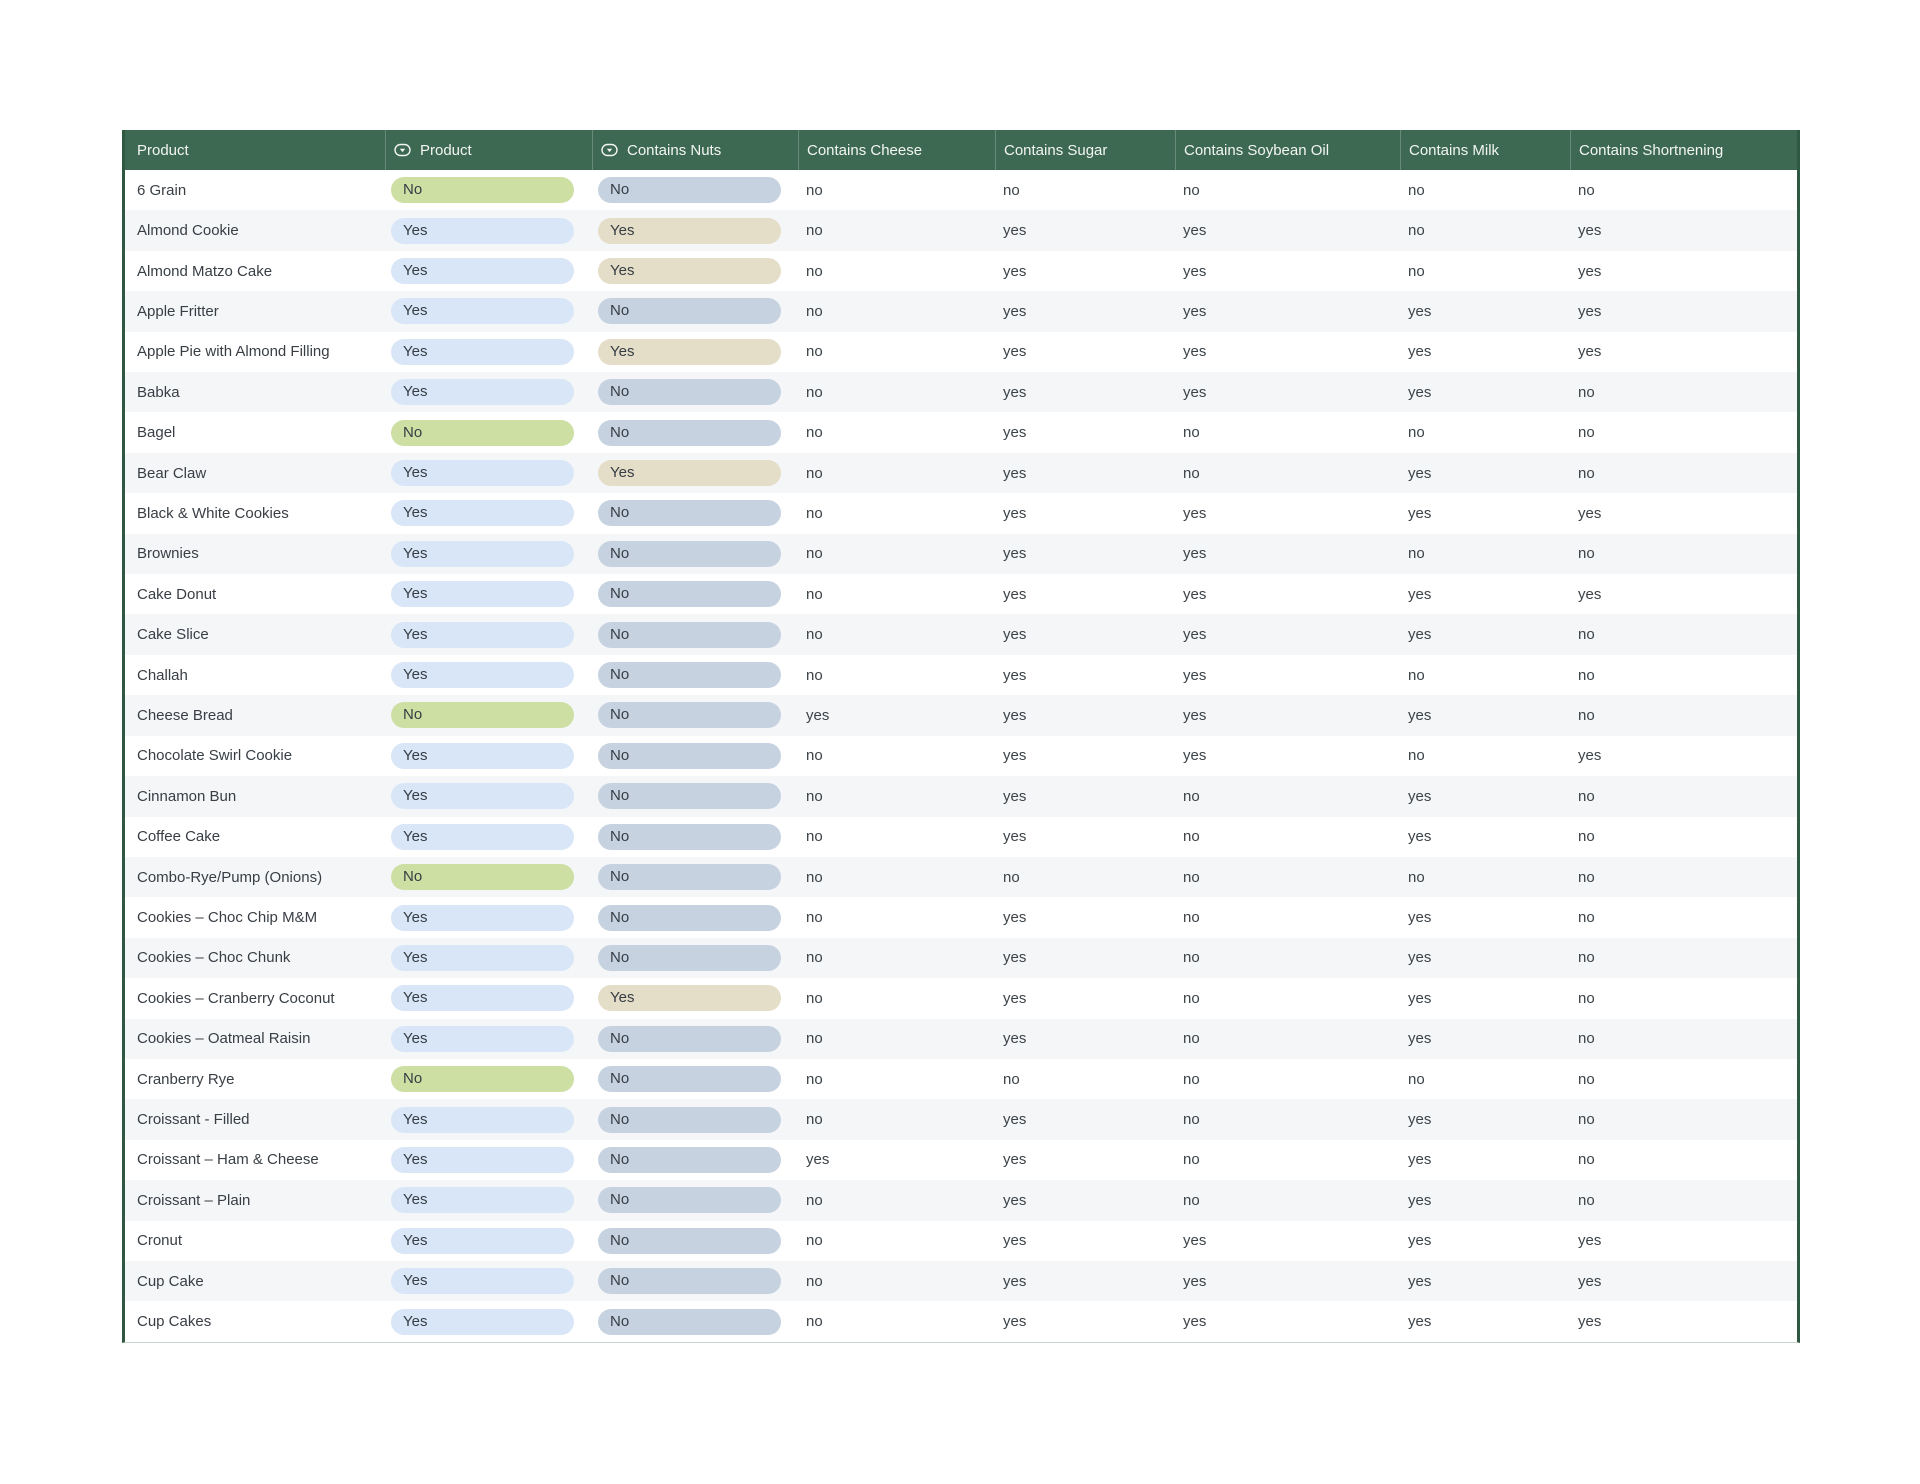 The width and height of the screenshot is (1920, 1484). What do you see at coordinates (158, 392) in the screenshot?
I see `product-cell: Babka` at bounding box center [158, 392].